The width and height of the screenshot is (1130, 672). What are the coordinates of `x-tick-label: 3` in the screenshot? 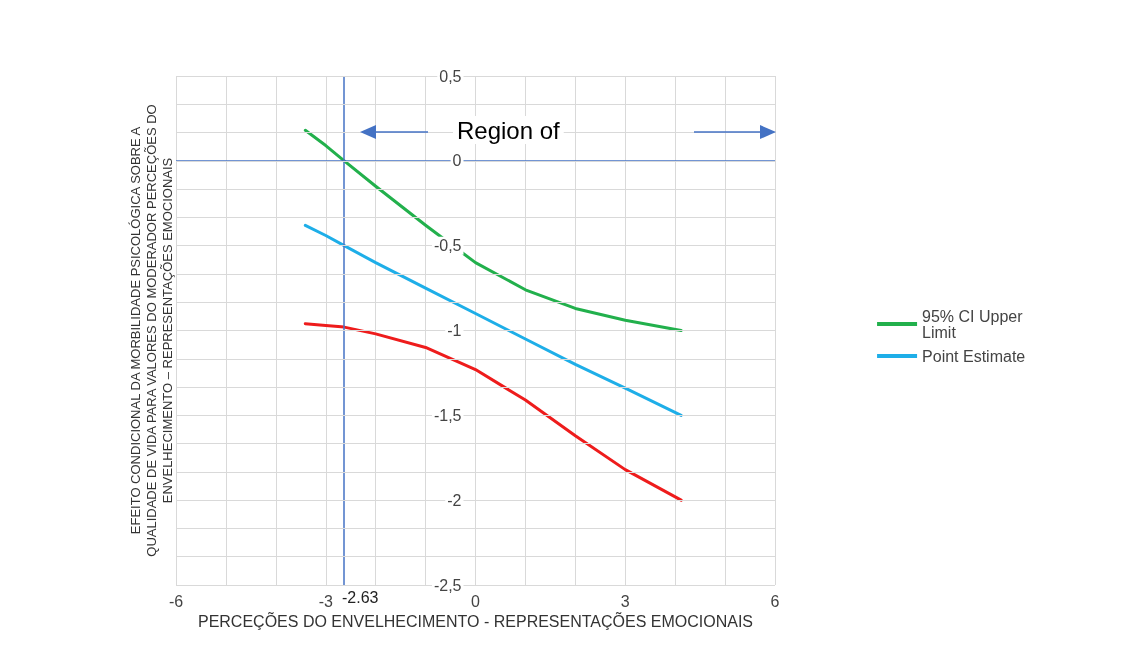 It's located at (625, 601).